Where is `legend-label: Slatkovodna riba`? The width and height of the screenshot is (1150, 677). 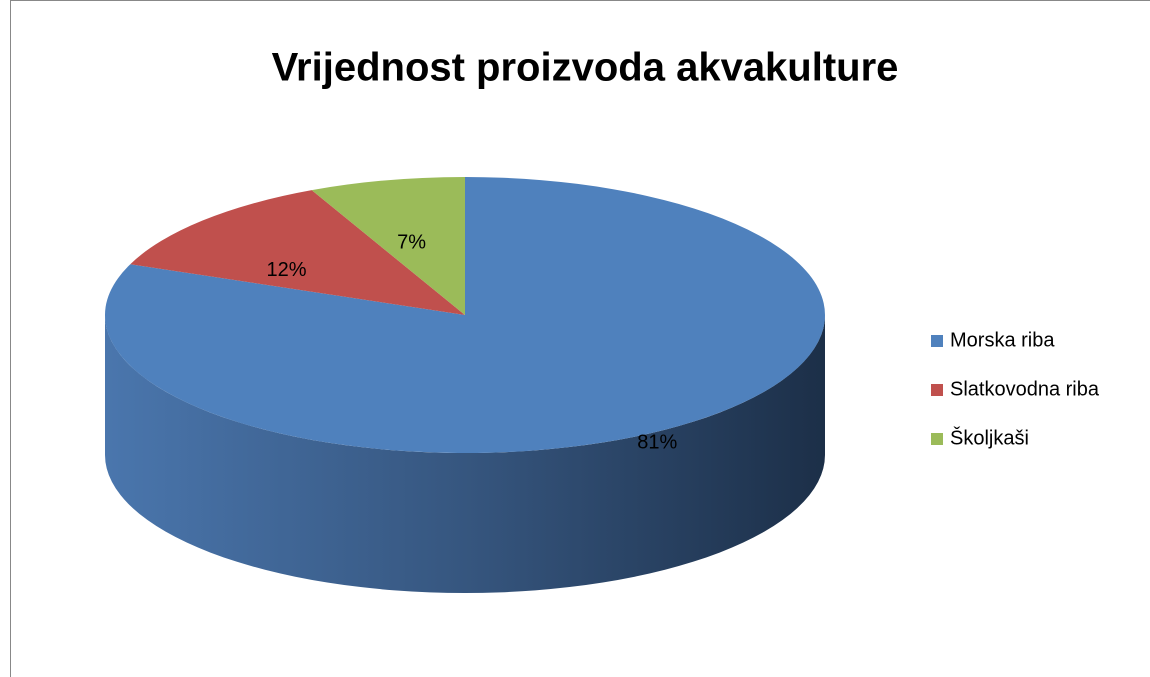 legend-label: Slatkovodna riba is located at coordinates (1025, 389).